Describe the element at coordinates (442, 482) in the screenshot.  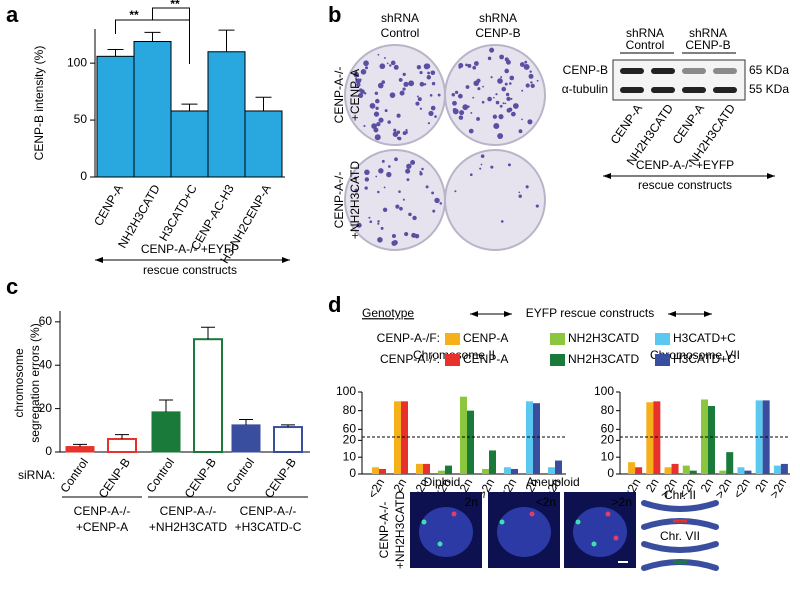
I see `image-caption: Diploid` at that location.